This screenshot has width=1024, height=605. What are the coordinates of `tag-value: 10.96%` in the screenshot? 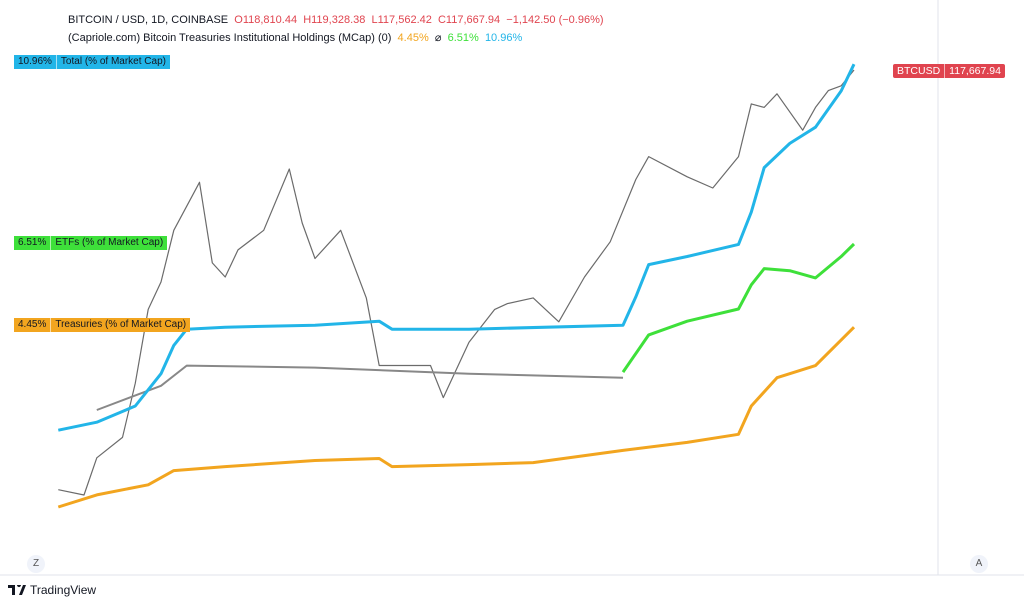 It's located at (35, 62).